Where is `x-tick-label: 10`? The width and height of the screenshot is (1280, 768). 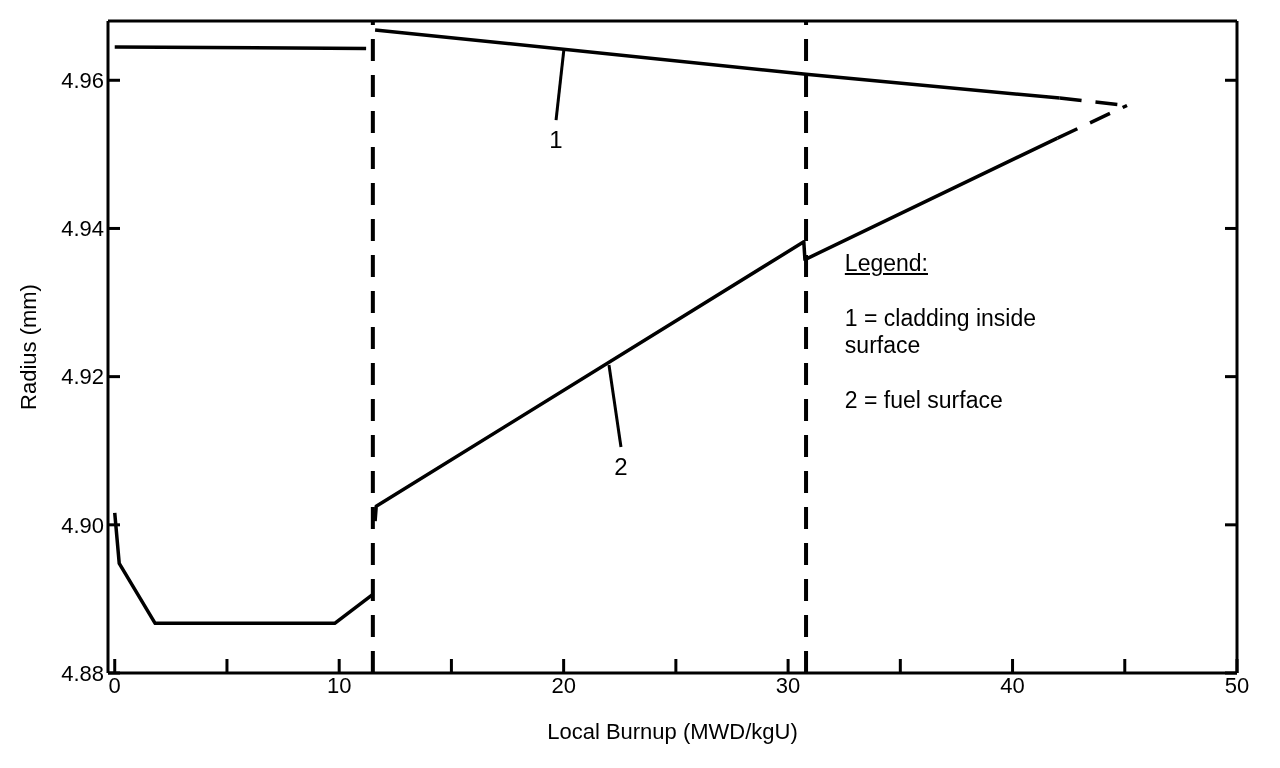 x-tick-label: 10 is located at coordinates (339, 685).